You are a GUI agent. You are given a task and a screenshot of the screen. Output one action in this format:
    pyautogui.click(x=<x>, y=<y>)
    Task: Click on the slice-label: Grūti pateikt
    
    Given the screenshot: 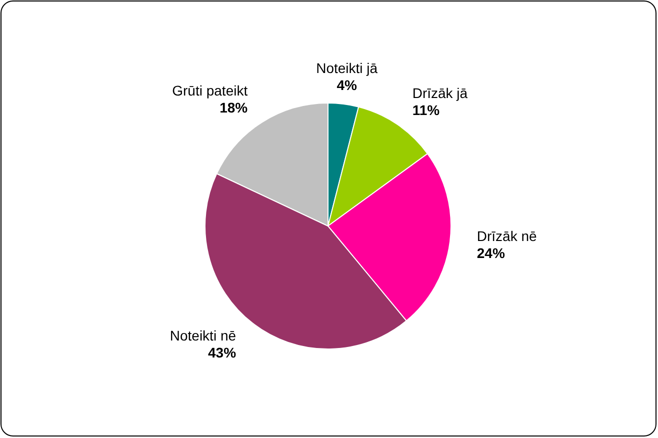 What is the action you would take?
    pyautogui.click(x=210, y=90)
    